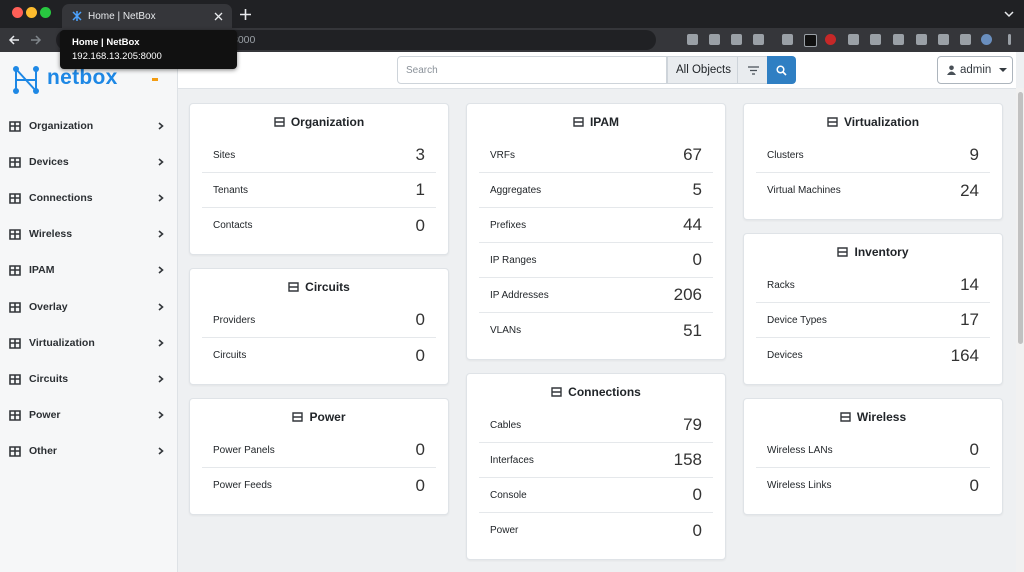 Image resolution: width=1024 pixels, height=572 pixels. Describe the element at coordinates (420, 189) in the screenshot. I see `stat-count: 1` at that location.